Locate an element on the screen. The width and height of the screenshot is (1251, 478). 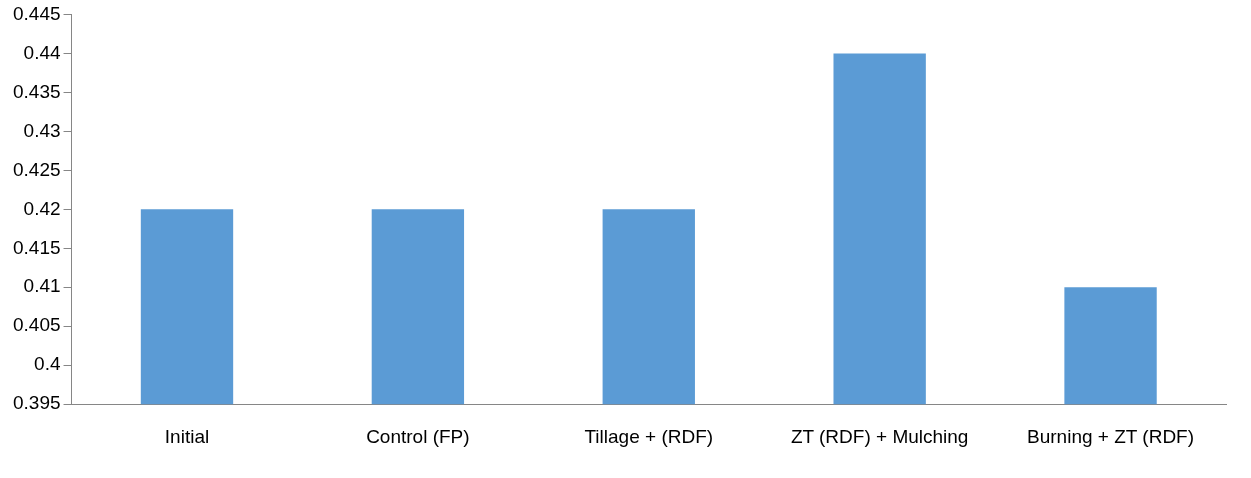
y-tick-label: 0.425 is located at coordinates (37, 169).